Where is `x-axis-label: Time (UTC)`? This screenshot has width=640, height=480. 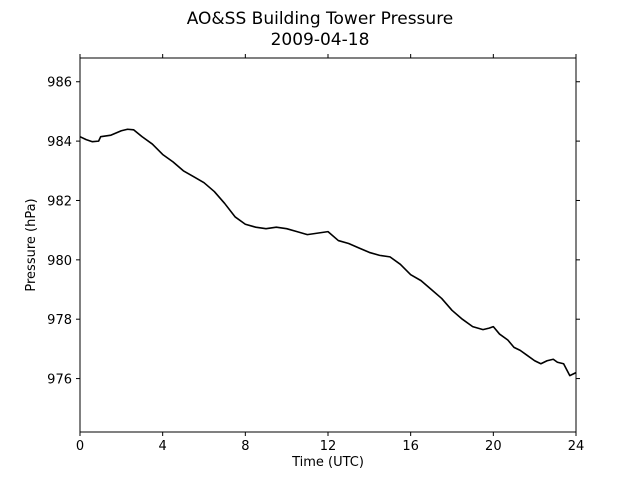 x-axis-label: Time (UTC) is located at coordinates (327, 462).